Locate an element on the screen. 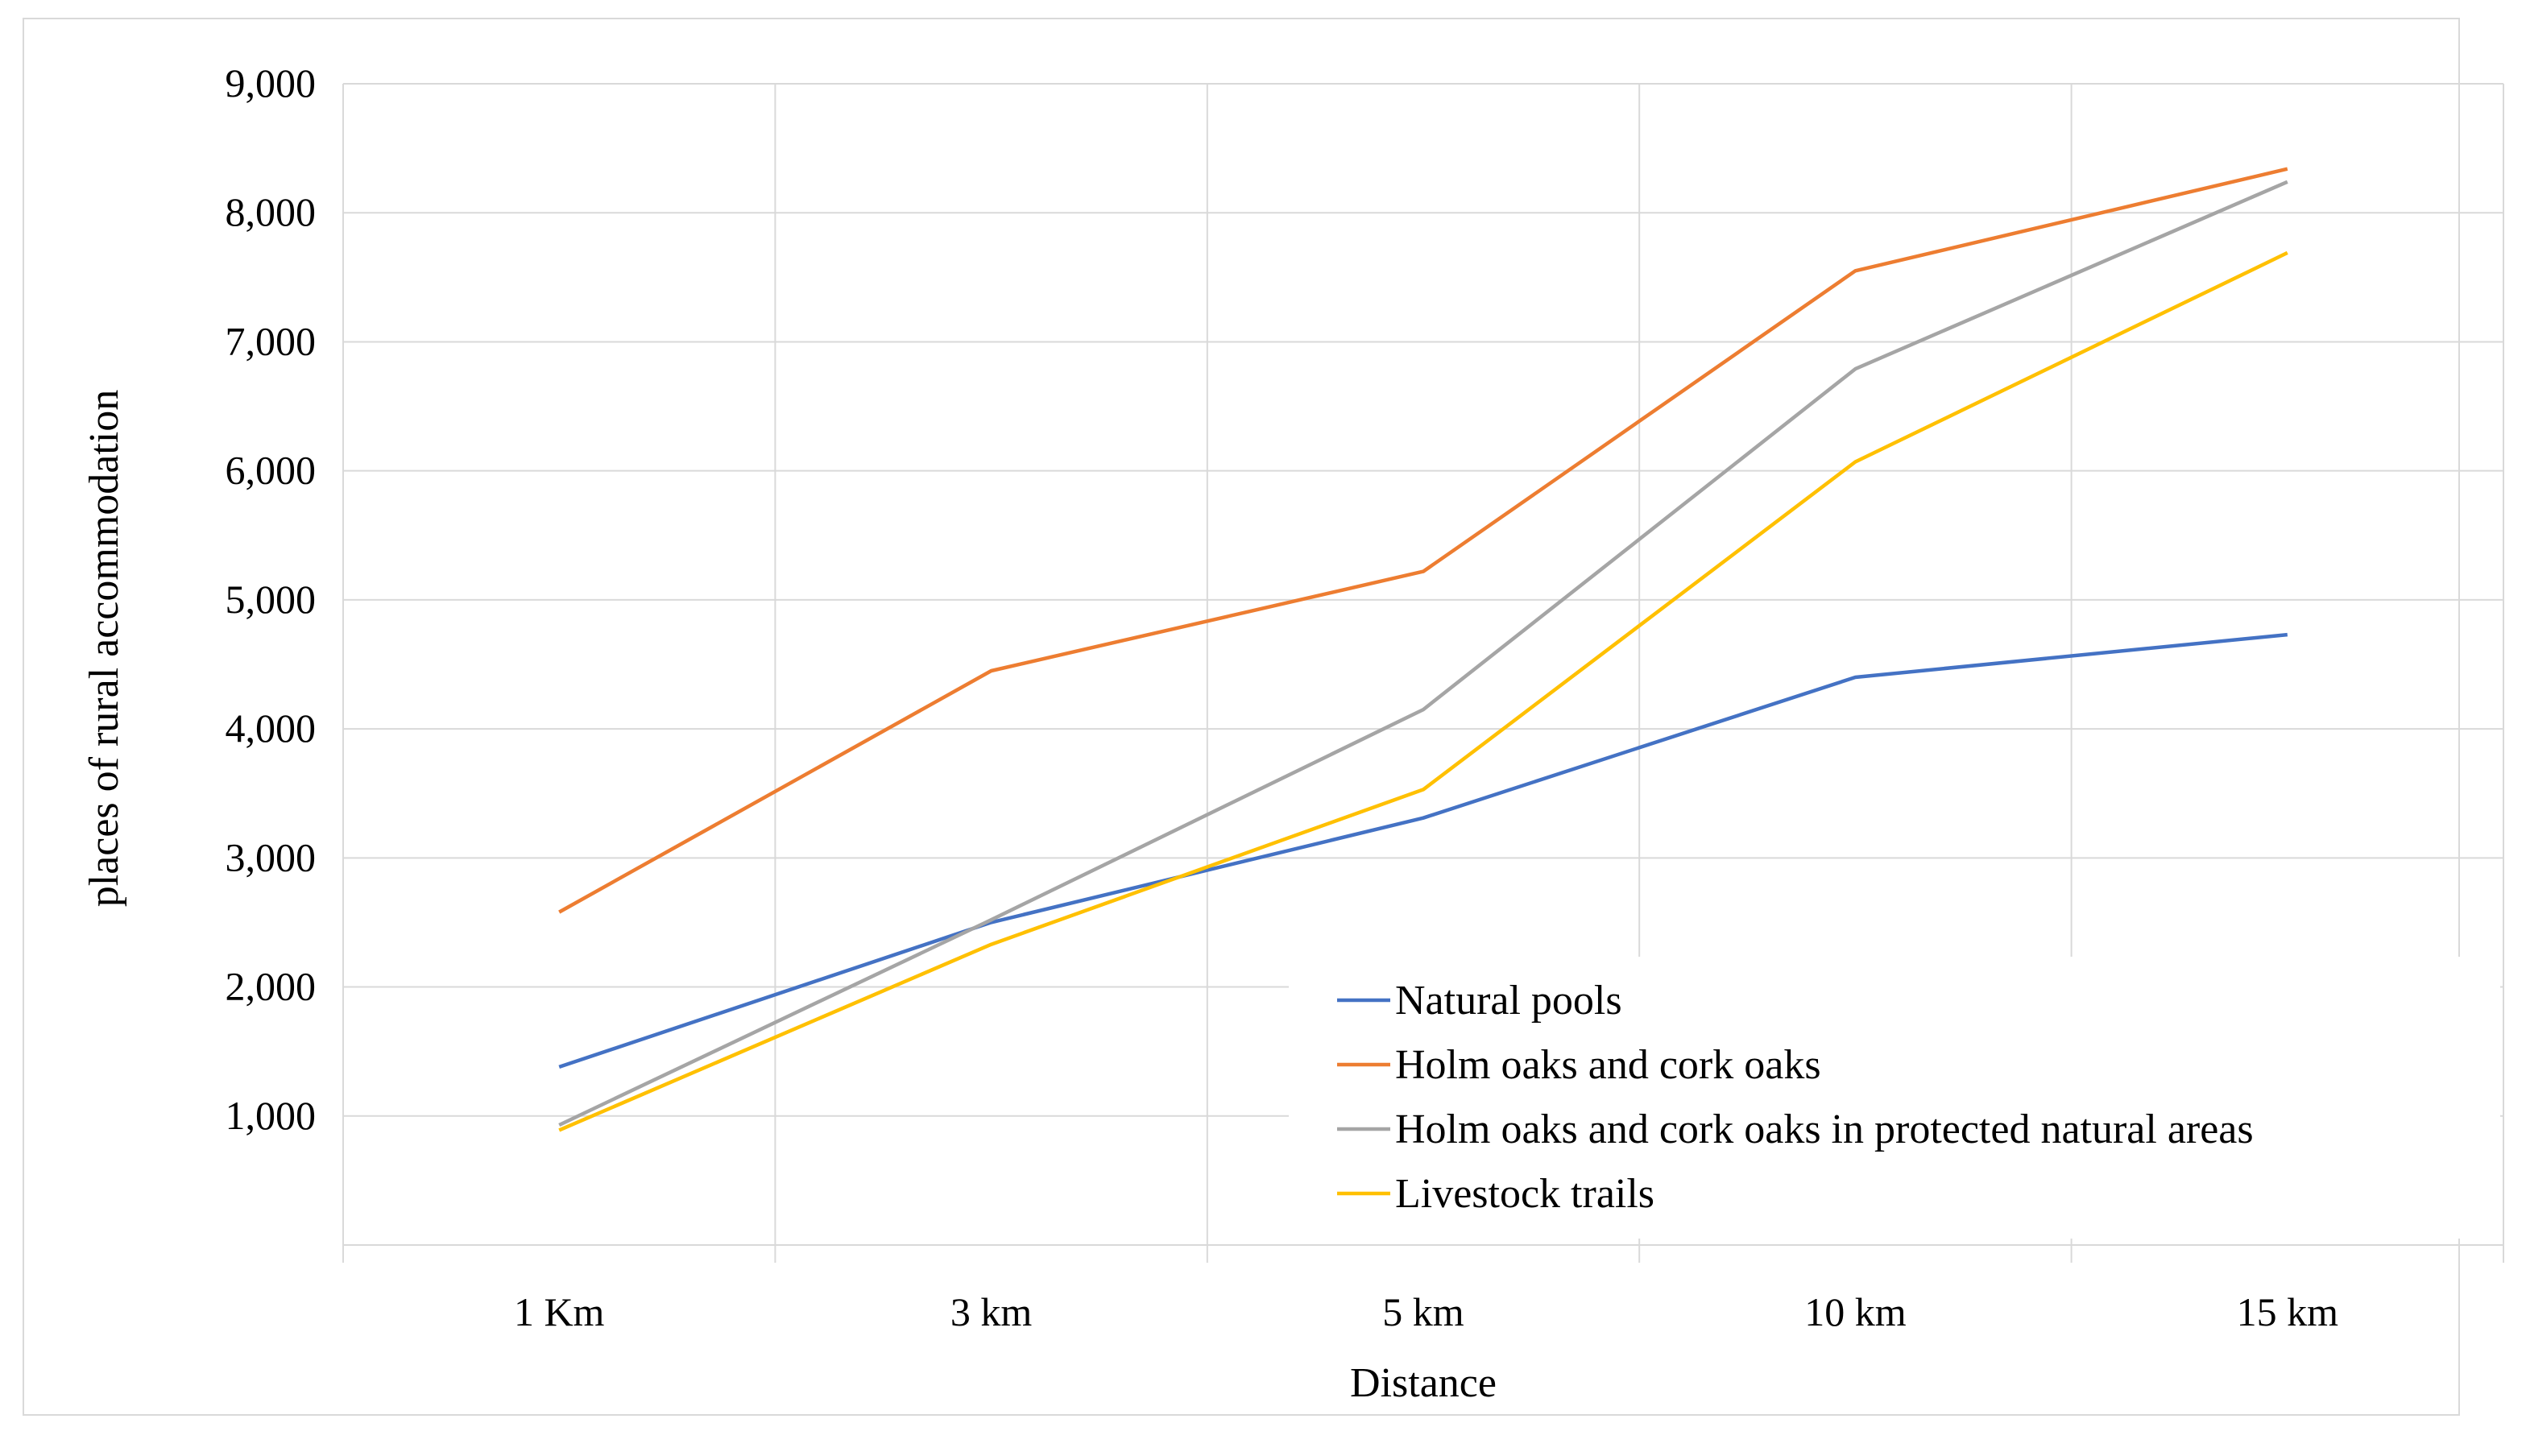 This screenshot has height=1456, width=2526. y-tick-label: 2,000 is located at coordinates (271, 987).